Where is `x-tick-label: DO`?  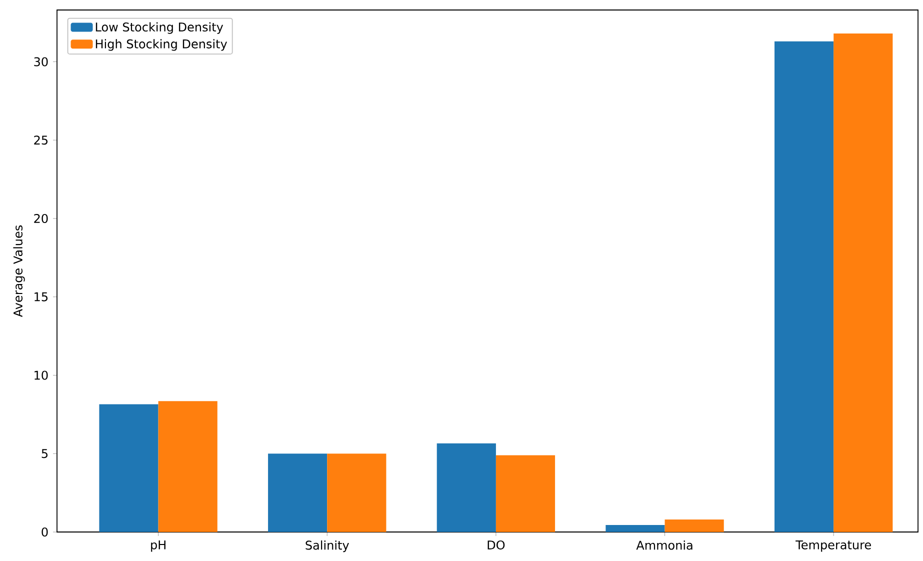
x-tick-label: DO is located at coordinates (496, 545).